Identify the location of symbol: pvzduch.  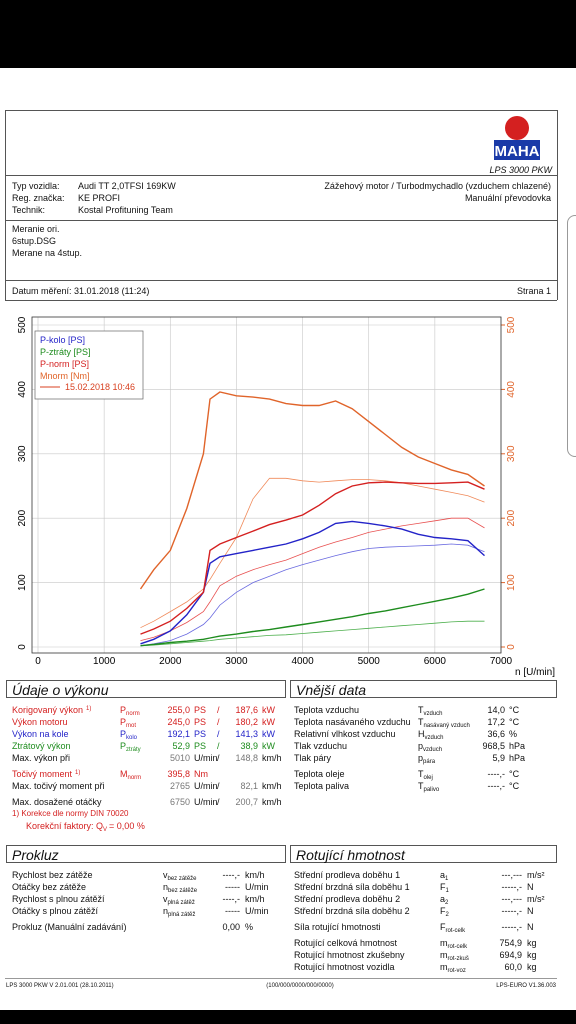
(430, 746).